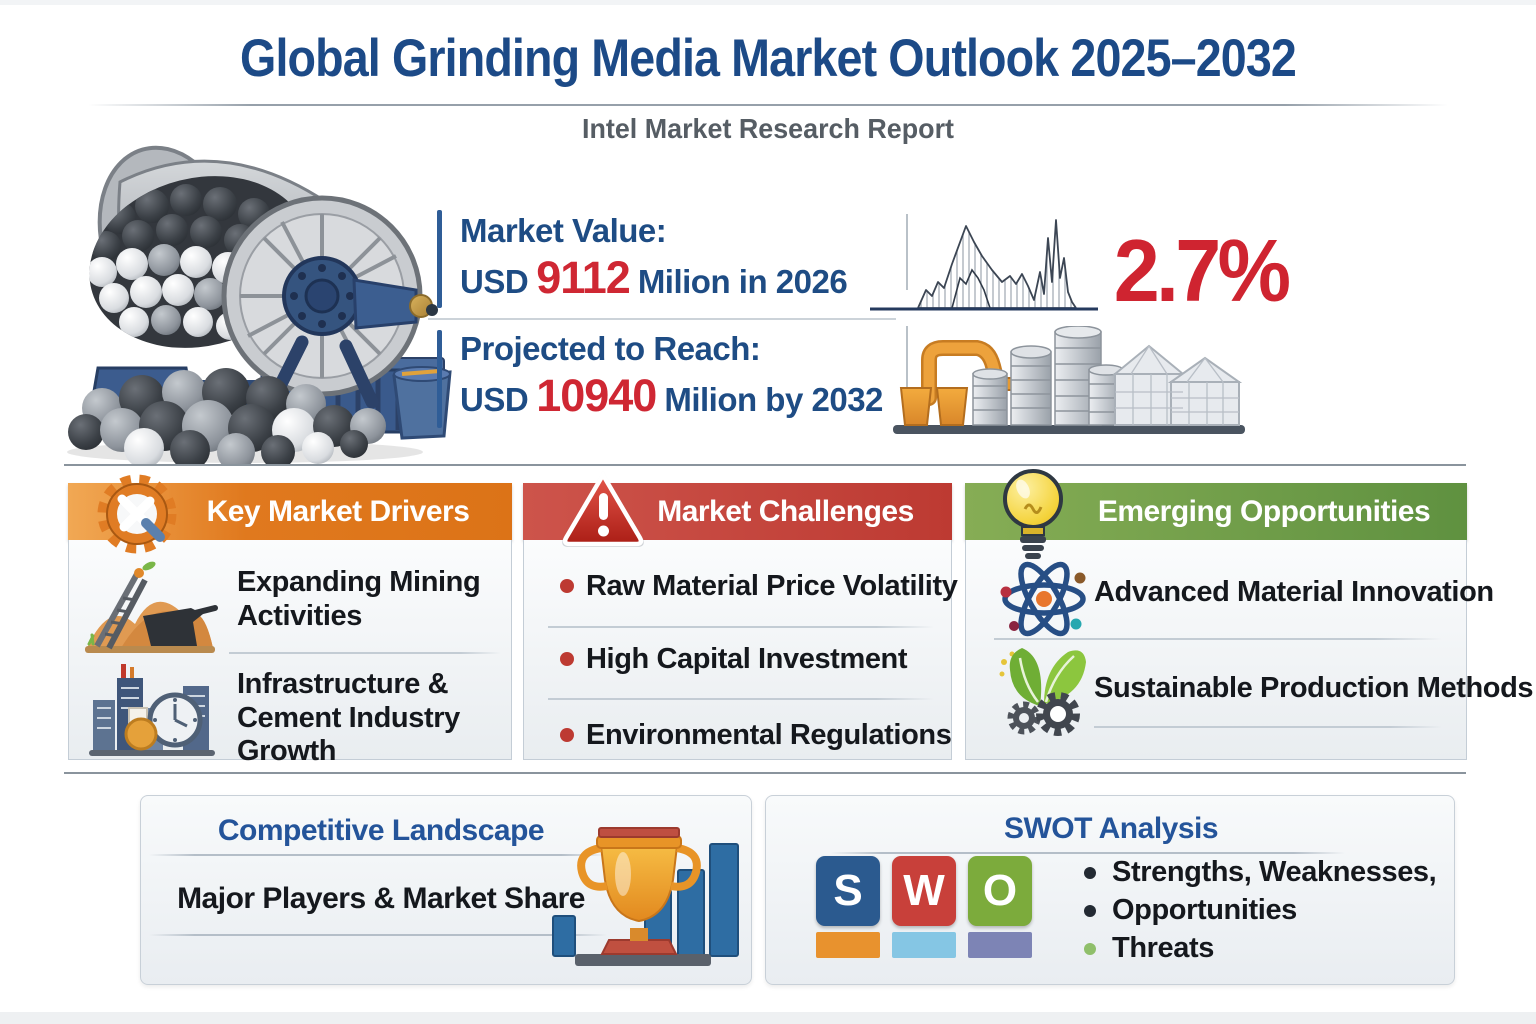 The width and height of the screenshot is (1536, 1024). What do you see at coordinates (662, 319) in the screenshot?
I see `stats-divider` at bounding box center [662, 319].